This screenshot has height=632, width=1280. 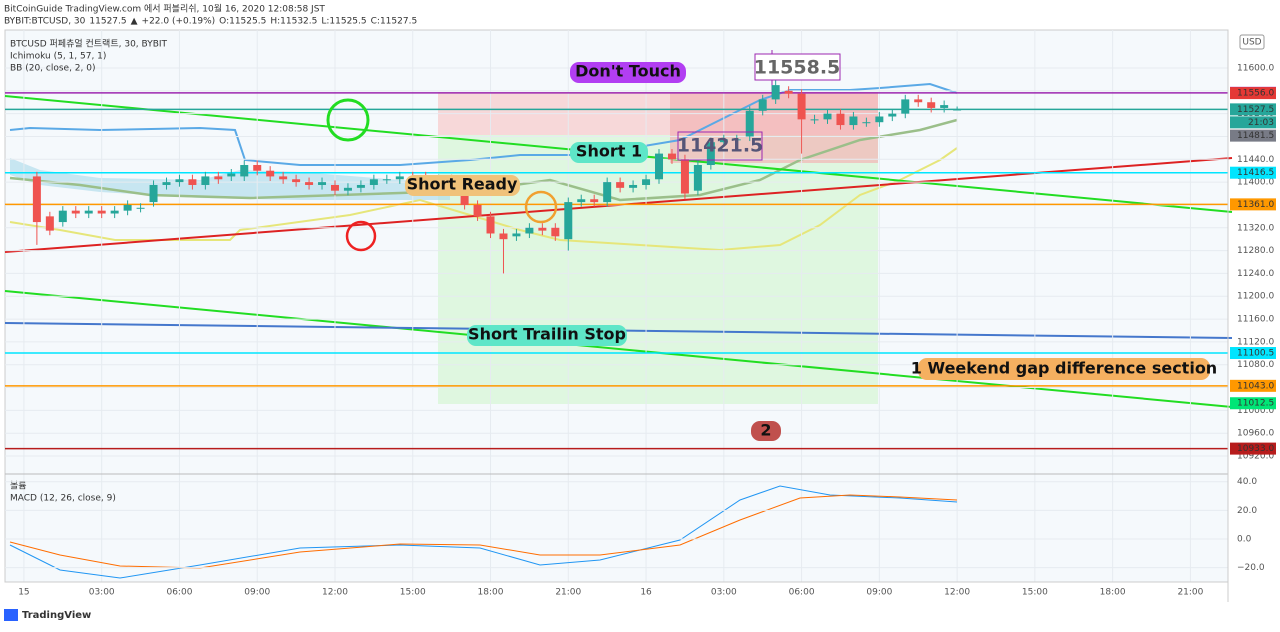 I want to click on legend-text: BTCUSD 퍼페츄얼 컨트랙트, 30, BYBIT, so click(x=89, y=44).